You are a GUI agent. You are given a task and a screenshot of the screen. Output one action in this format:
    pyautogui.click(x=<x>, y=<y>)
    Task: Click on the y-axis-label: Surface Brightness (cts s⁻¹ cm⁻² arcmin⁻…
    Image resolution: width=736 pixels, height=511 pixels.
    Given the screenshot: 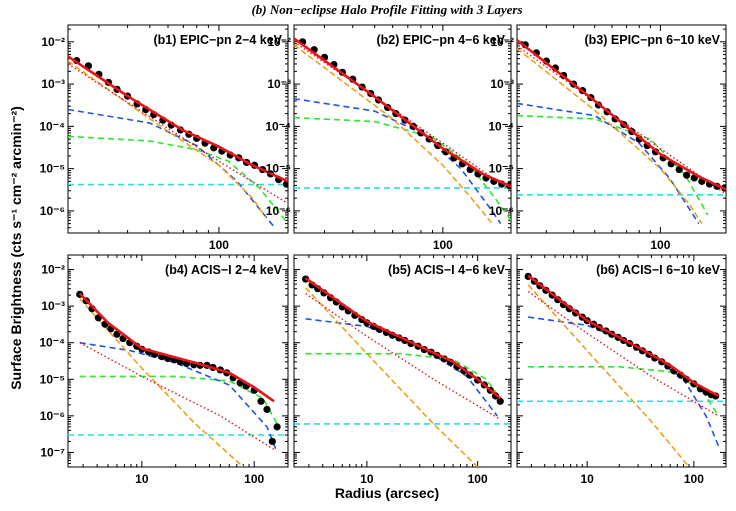 What is the action you would take?
    pyautogui.click(x=16, y=248)
    